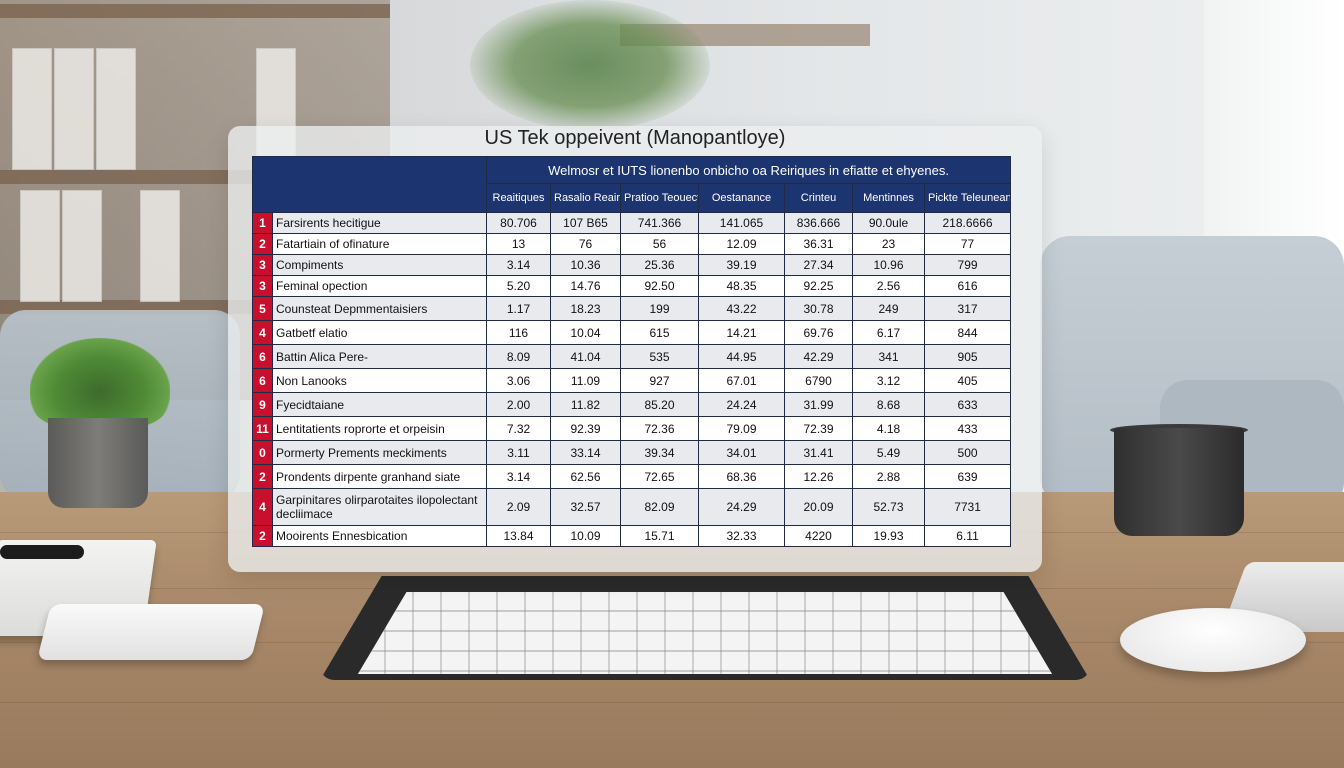 This screenshot has height=768, width=1344. I want to click on table-cell: 11.82, so click(585, 404).